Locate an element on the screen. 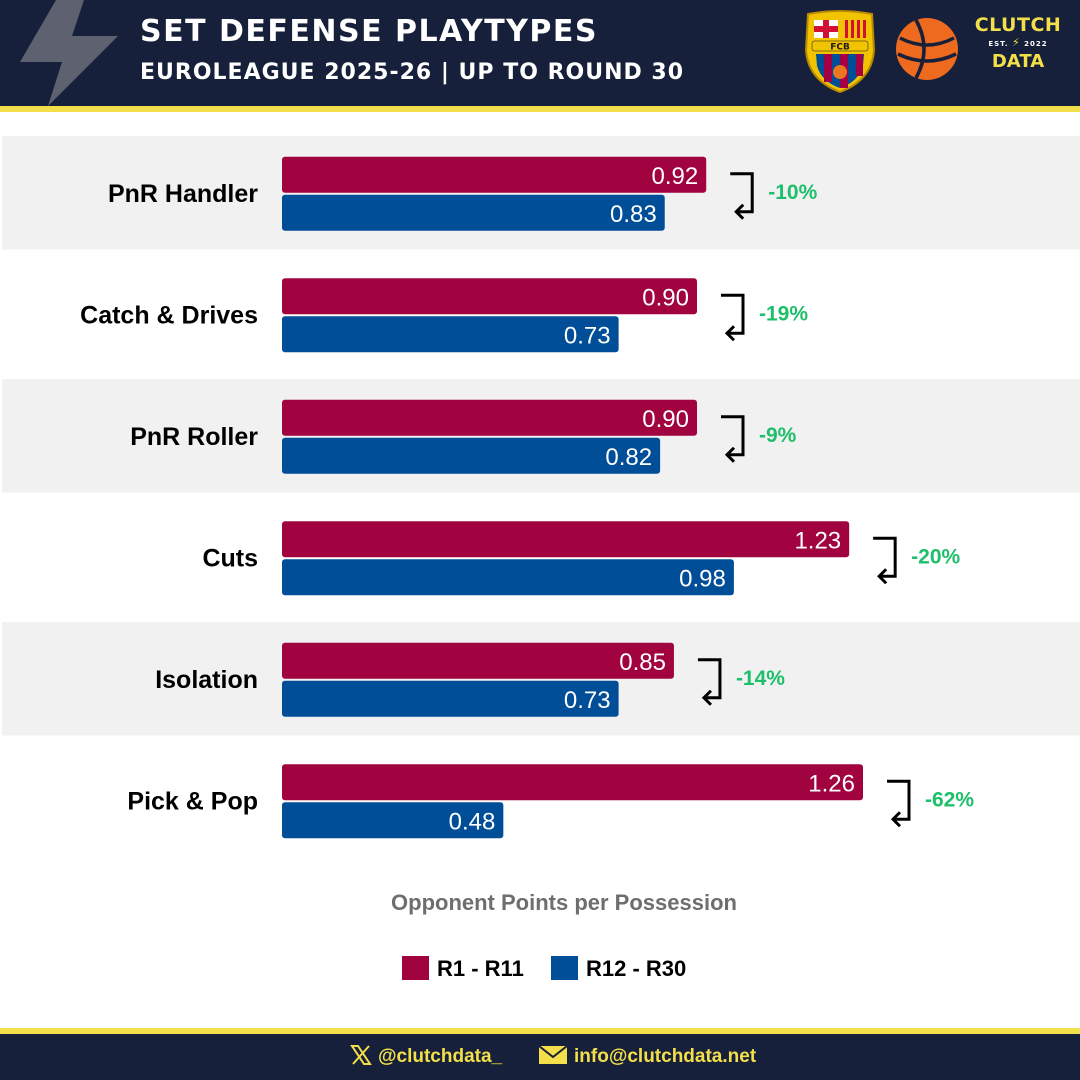 The width and height of the screenshot is (1080, 1080). change-percent: -10% is located at coordinates (792, 192).